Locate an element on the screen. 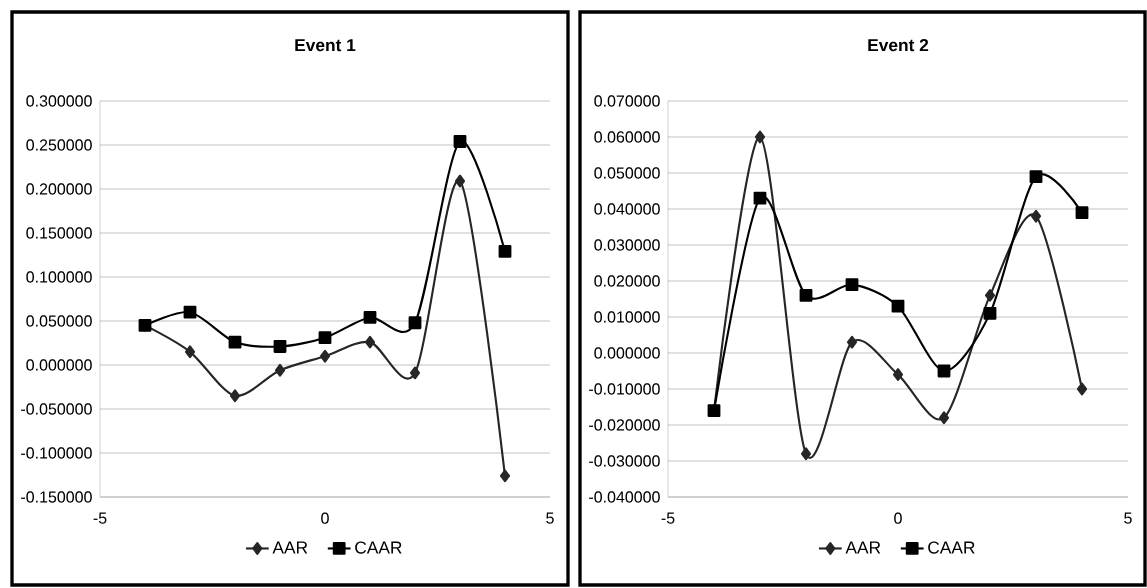  y-tick-label: -0.010000 is located at coordinates (624, 389).